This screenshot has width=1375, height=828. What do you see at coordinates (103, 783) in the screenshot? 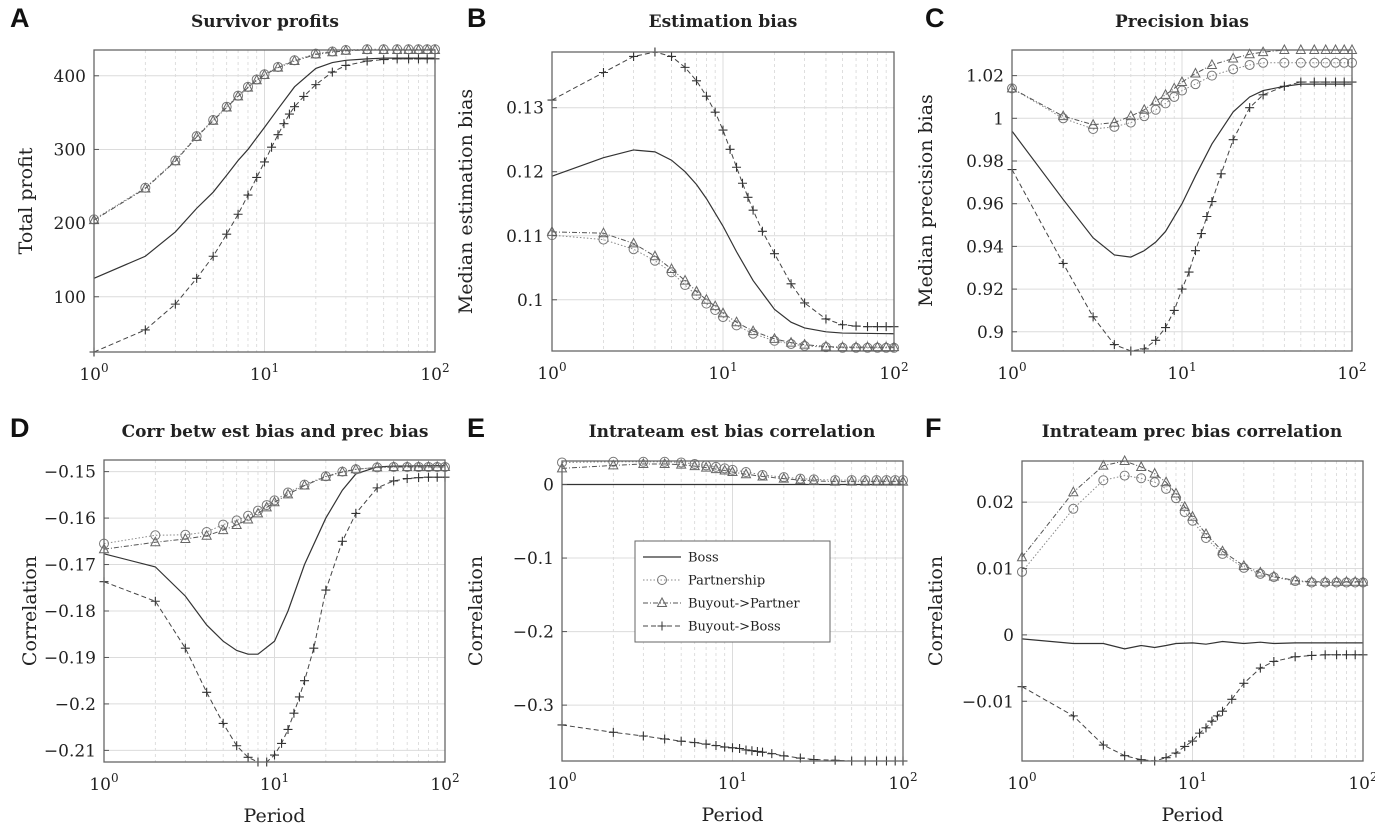
I see `x-tick-label: 10⁰` at bounding box center [103, 783].